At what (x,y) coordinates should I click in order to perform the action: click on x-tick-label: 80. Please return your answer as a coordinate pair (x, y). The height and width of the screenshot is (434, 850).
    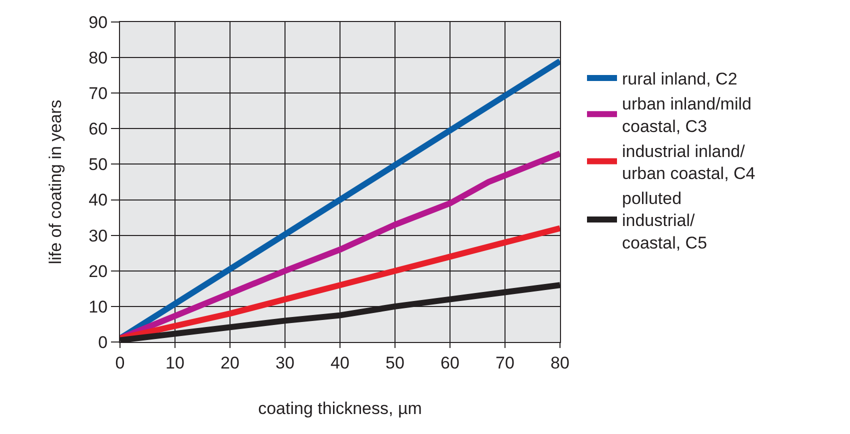
    Looking at the image, I should click on (560, 362).